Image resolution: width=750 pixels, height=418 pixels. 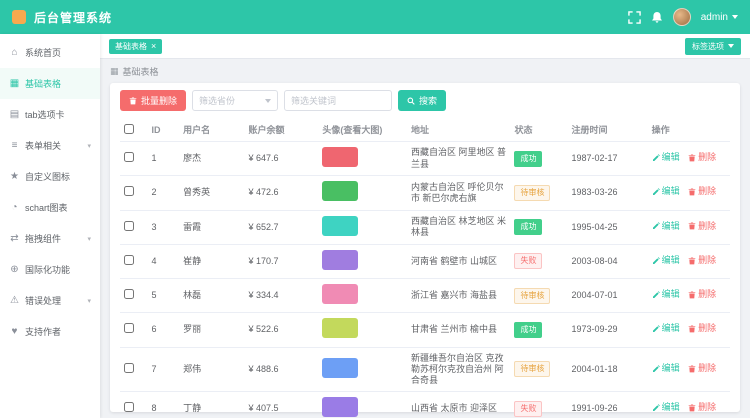 I want to click on cell-register-date: 2004-01-18, so click(x=607, y=370).